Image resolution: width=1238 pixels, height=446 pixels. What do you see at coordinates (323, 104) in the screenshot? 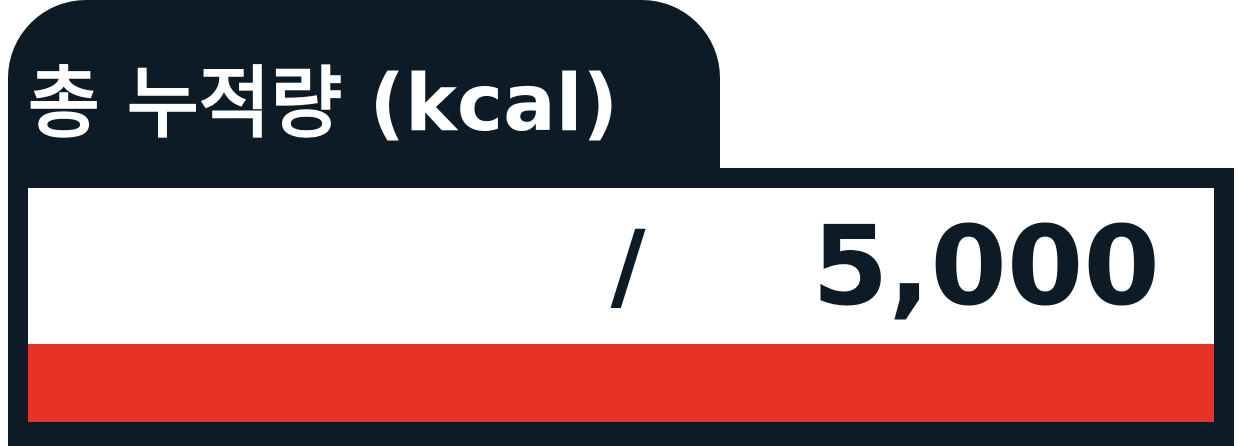
I see `title-label: 총 누적량 (kcal)` at bounding box center [323, 104].